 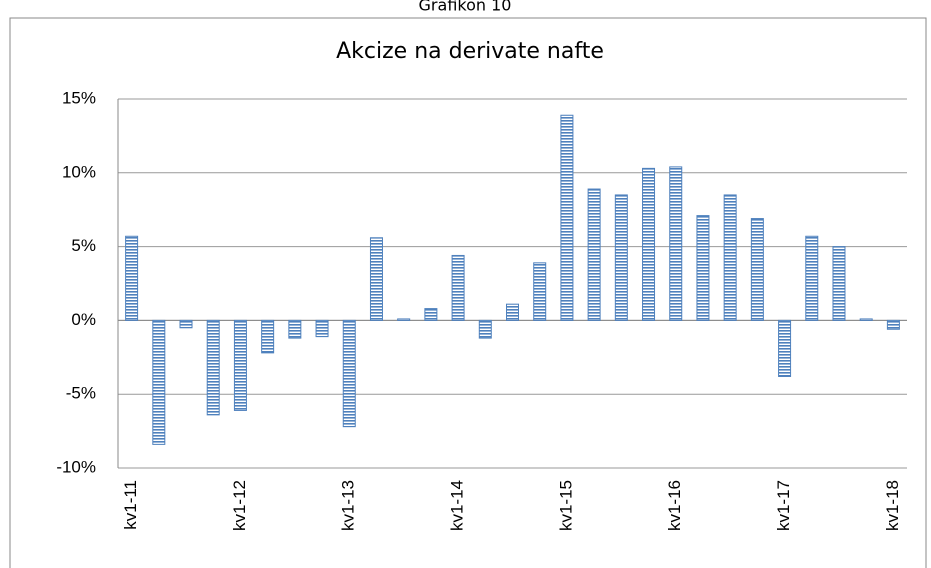 What do you see at coordinates (465, 7) in the screenshot?
I see `heading: Grafikon 10` at bounding box center [465, 7].